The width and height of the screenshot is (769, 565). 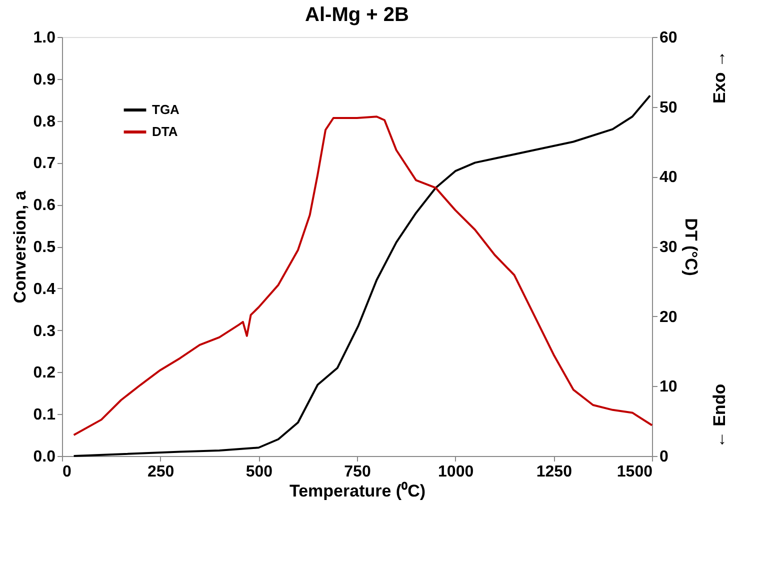 I want to click on y2-tick-label: 10, so click(x=669, y=387).